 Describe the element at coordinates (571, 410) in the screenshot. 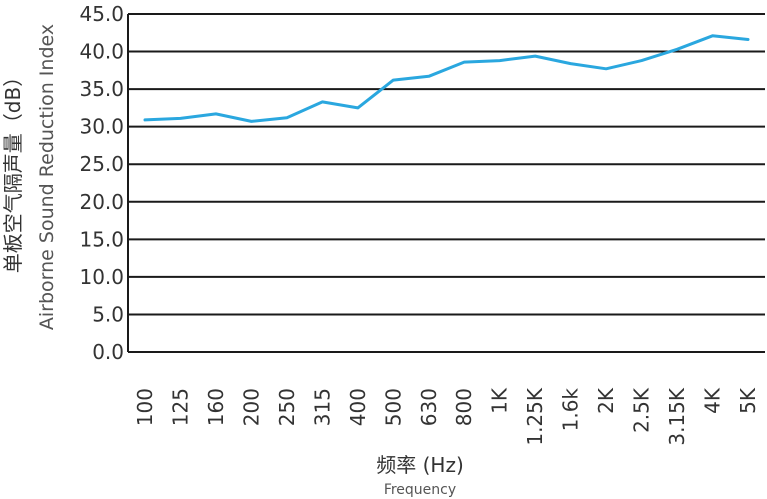

I see `x-tick-label: 1.6k` at that location.